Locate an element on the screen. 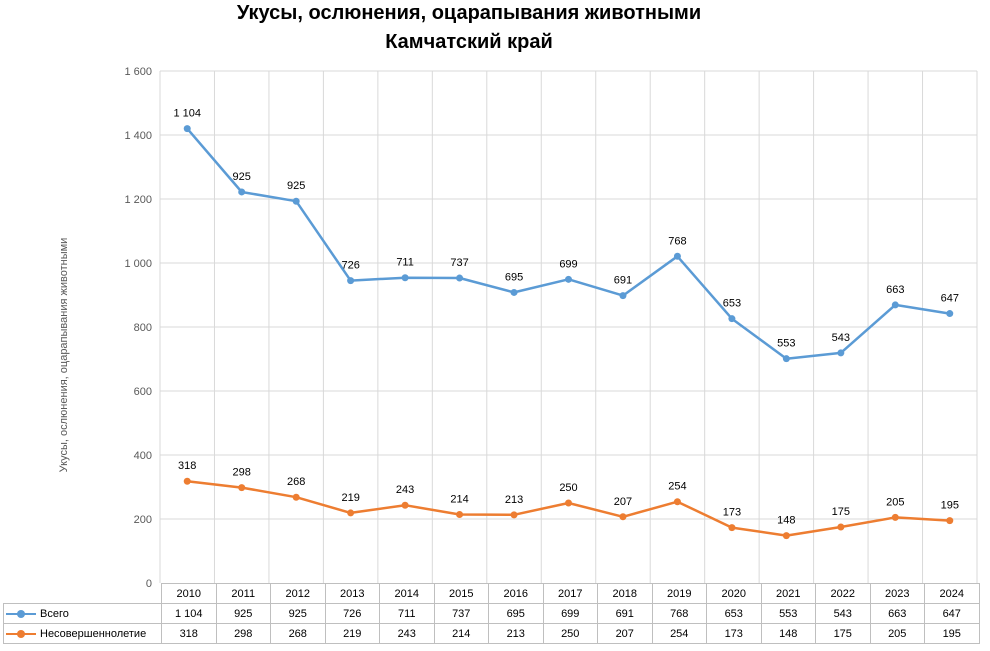 Image resolution: width=990 pixels, height=651 pixels. data-label: 695 is located at coordinates (514, 277).